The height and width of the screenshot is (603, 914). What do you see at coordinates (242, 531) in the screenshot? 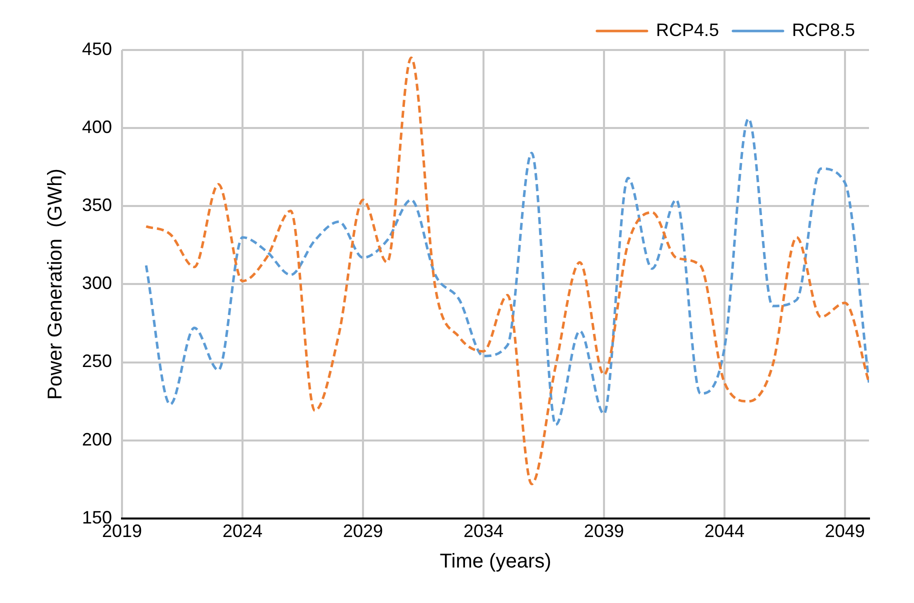
I see `x-tick-label: 2024` at bounding box center [242, 531].